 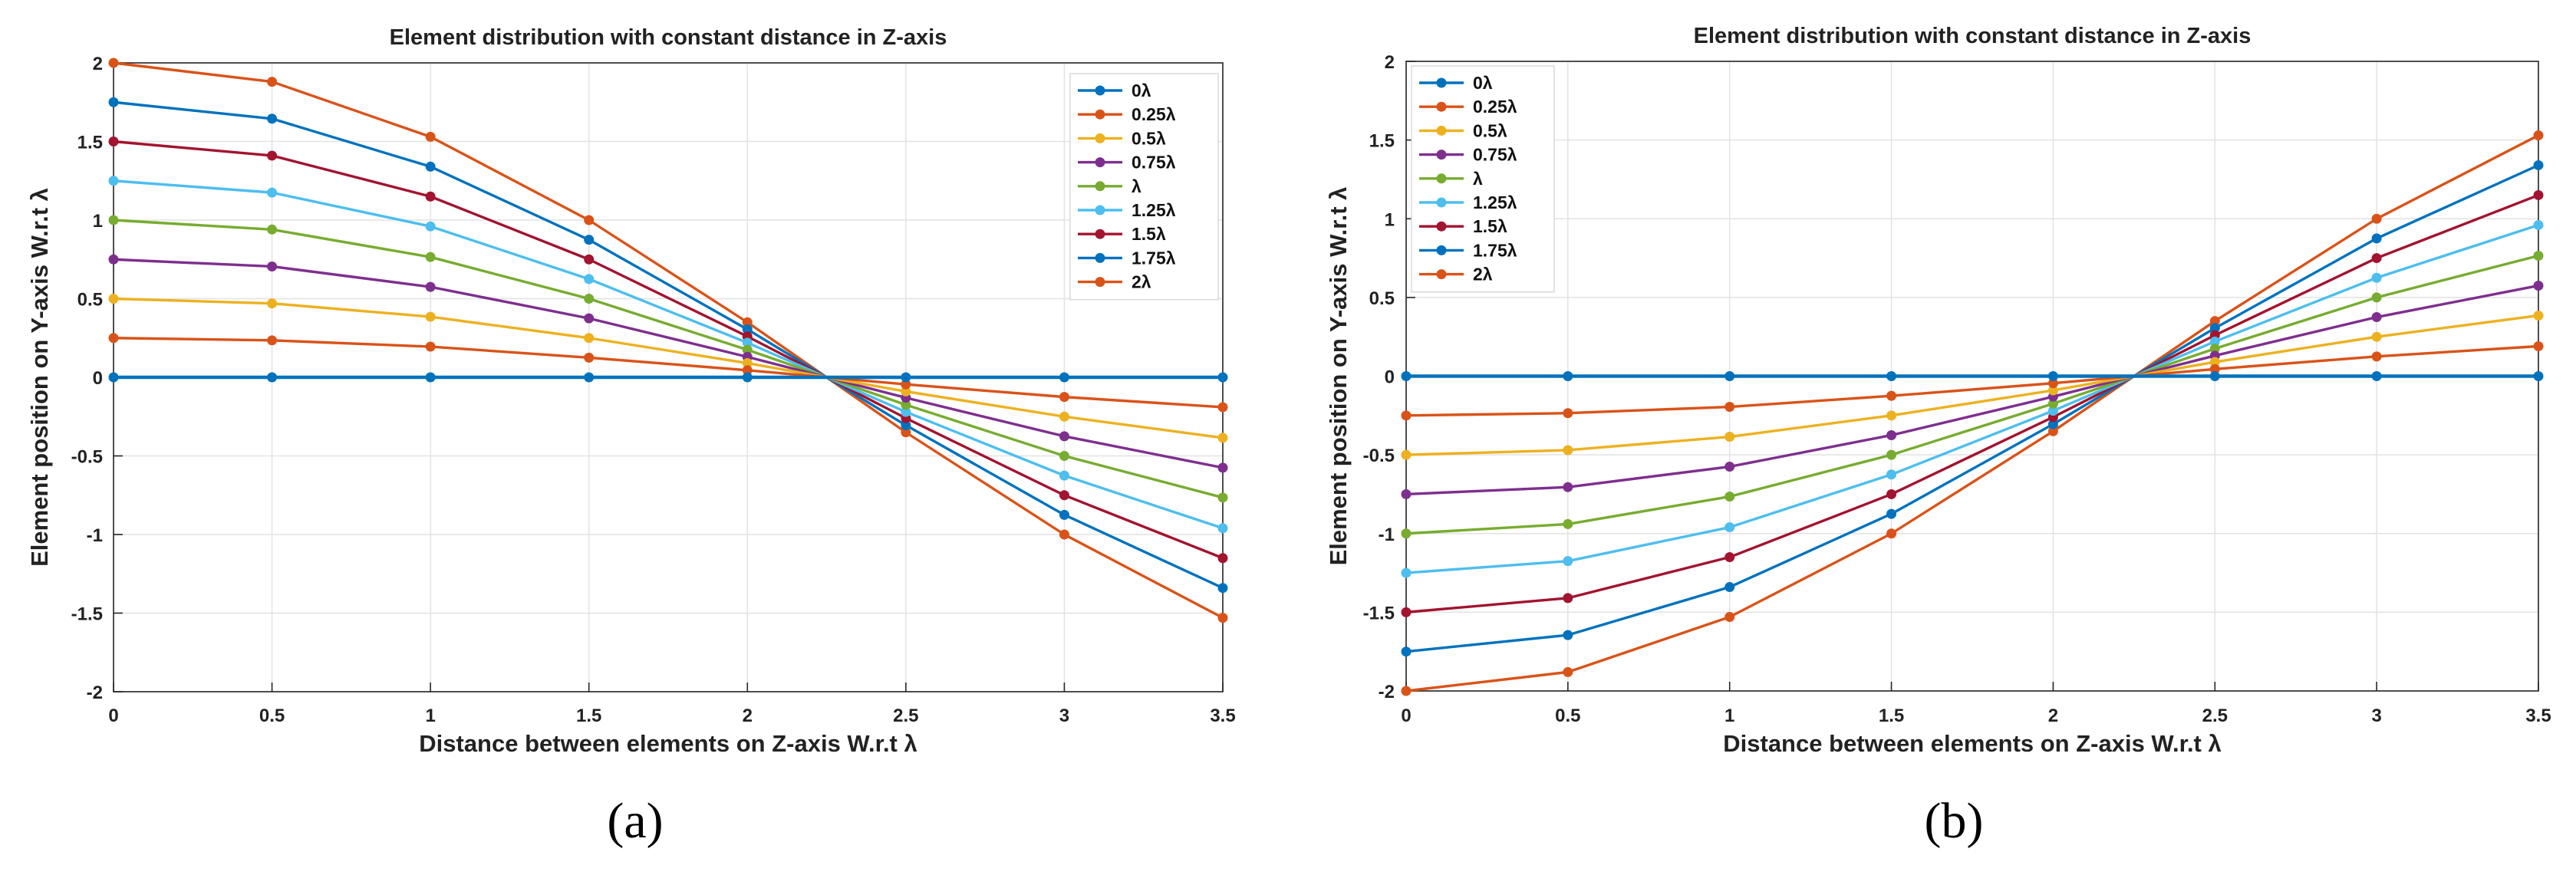 I want to click on x-tick-label: 1, so click(x=430, y=716).